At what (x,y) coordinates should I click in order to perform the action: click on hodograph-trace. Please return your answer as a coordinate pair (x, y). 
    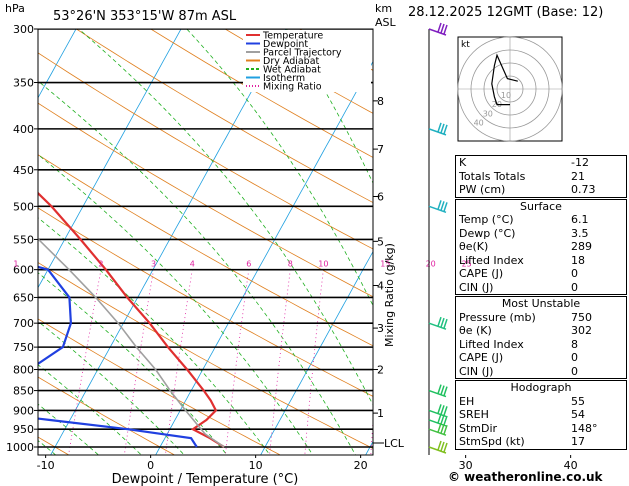
    Looking at the image, I should click on (504, 79).